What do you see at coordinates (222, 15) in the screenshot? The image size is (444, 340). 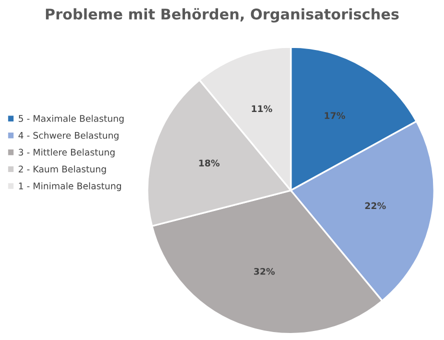 I see `chart-title: Probleme mit Behörden, Organisatorisches` at bounding box center [222, 15].